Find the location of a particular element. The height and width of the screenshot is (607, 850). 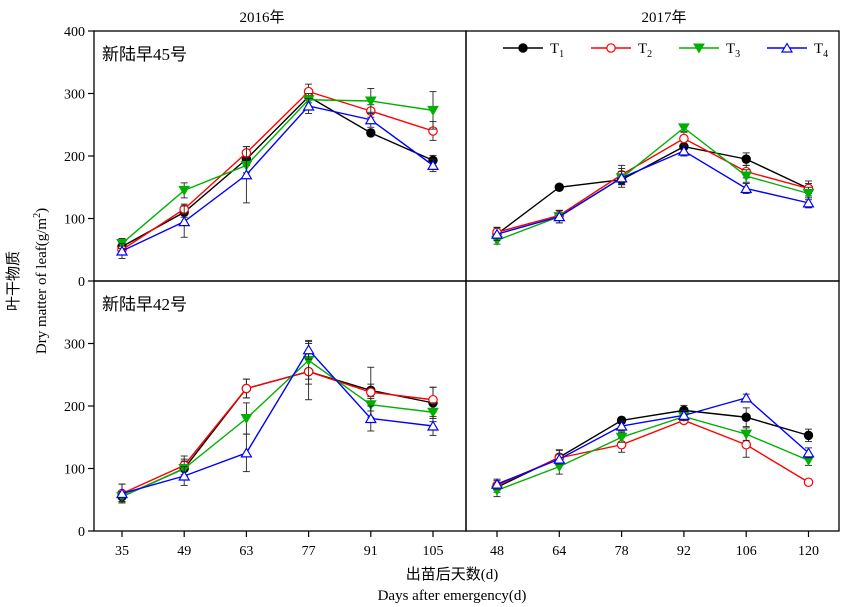

x-axis-label-en: Days after emergency(d) is located at coordinates (452, 596).